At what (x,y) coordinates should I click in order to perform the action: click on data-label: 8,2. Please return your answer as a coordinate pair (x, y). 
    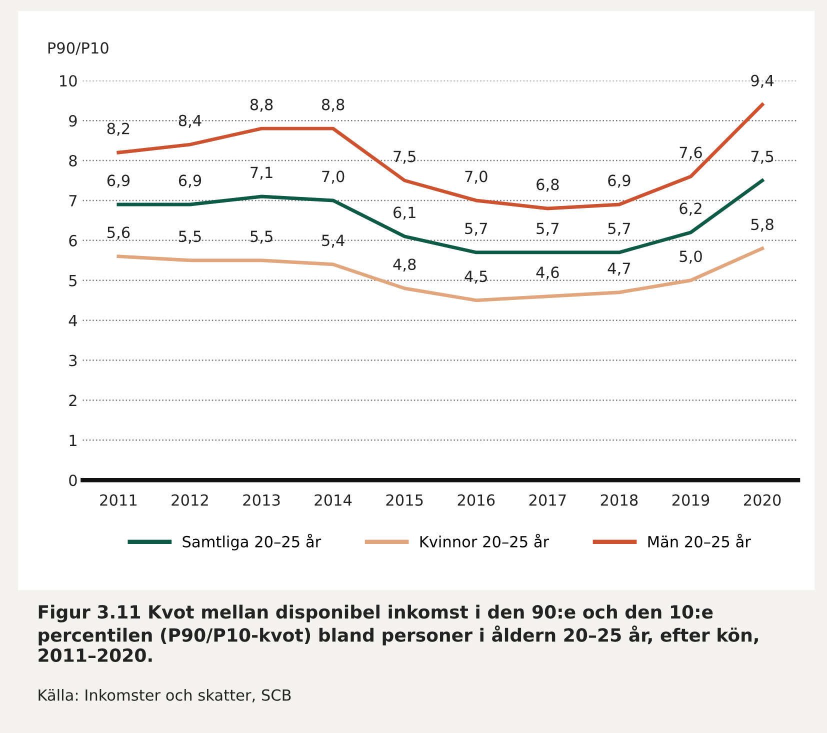
    Looking at the image, I should click on (118, 129).